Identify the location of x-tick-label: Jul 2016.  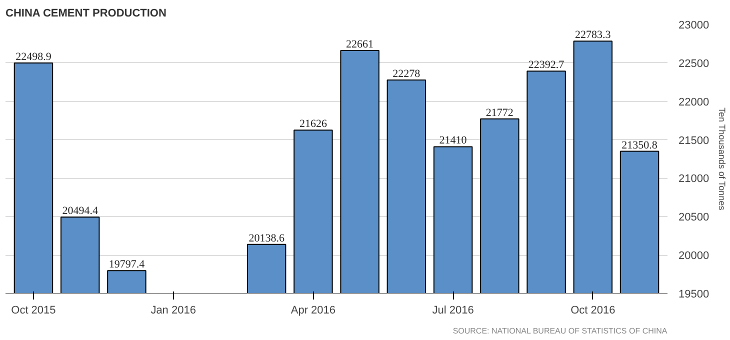
(453, 310).